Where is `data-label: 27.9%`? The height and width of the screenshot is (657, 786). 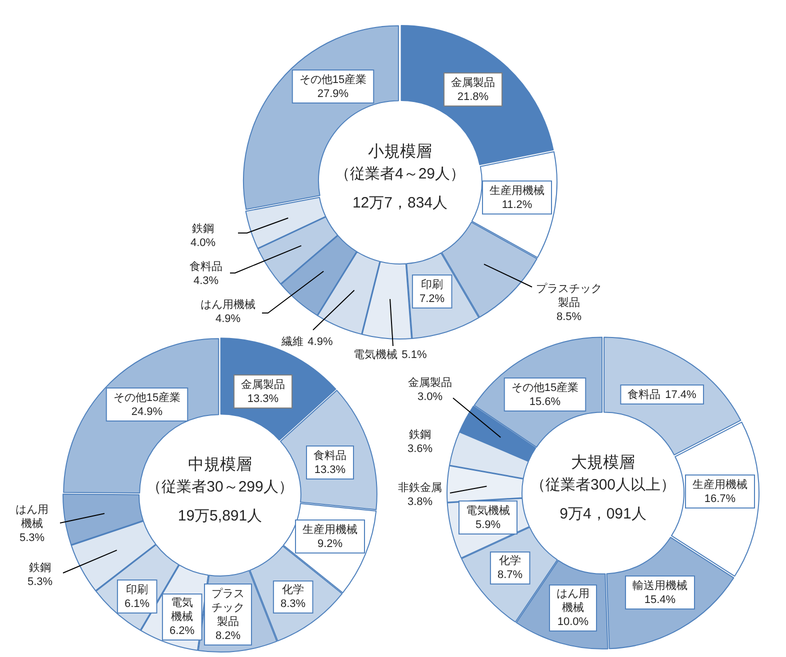 data-label: 27.9% is located at coordinates (333, 94).